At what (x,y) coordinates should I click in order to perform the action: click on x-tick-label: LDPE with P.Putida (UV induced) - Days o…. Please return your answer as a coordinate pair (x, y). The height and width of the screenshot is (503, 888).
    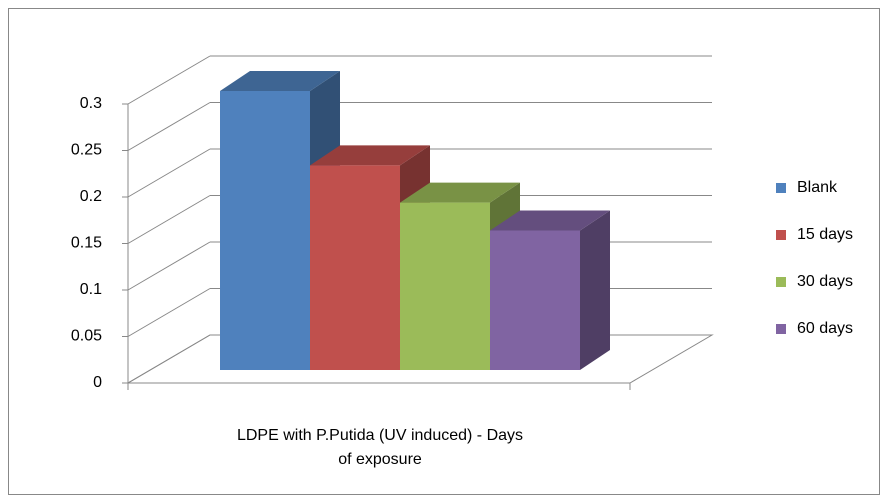
    Looking at the image, I should click on (380, 447).